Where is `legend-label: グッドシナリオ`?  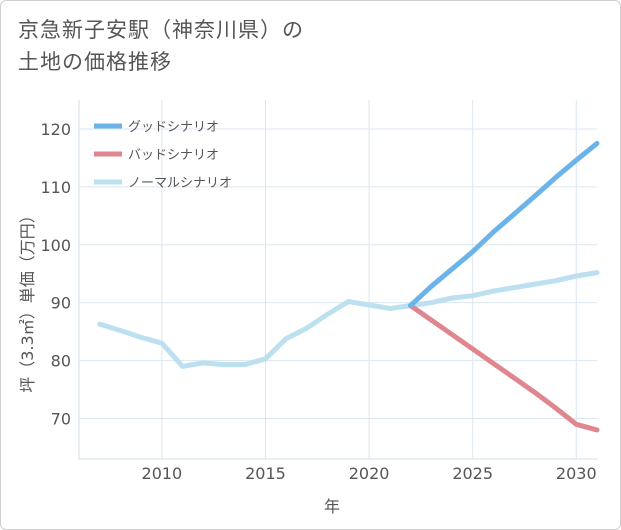
legend-label: グッドシナリオ is located at coordinates (173, 127).